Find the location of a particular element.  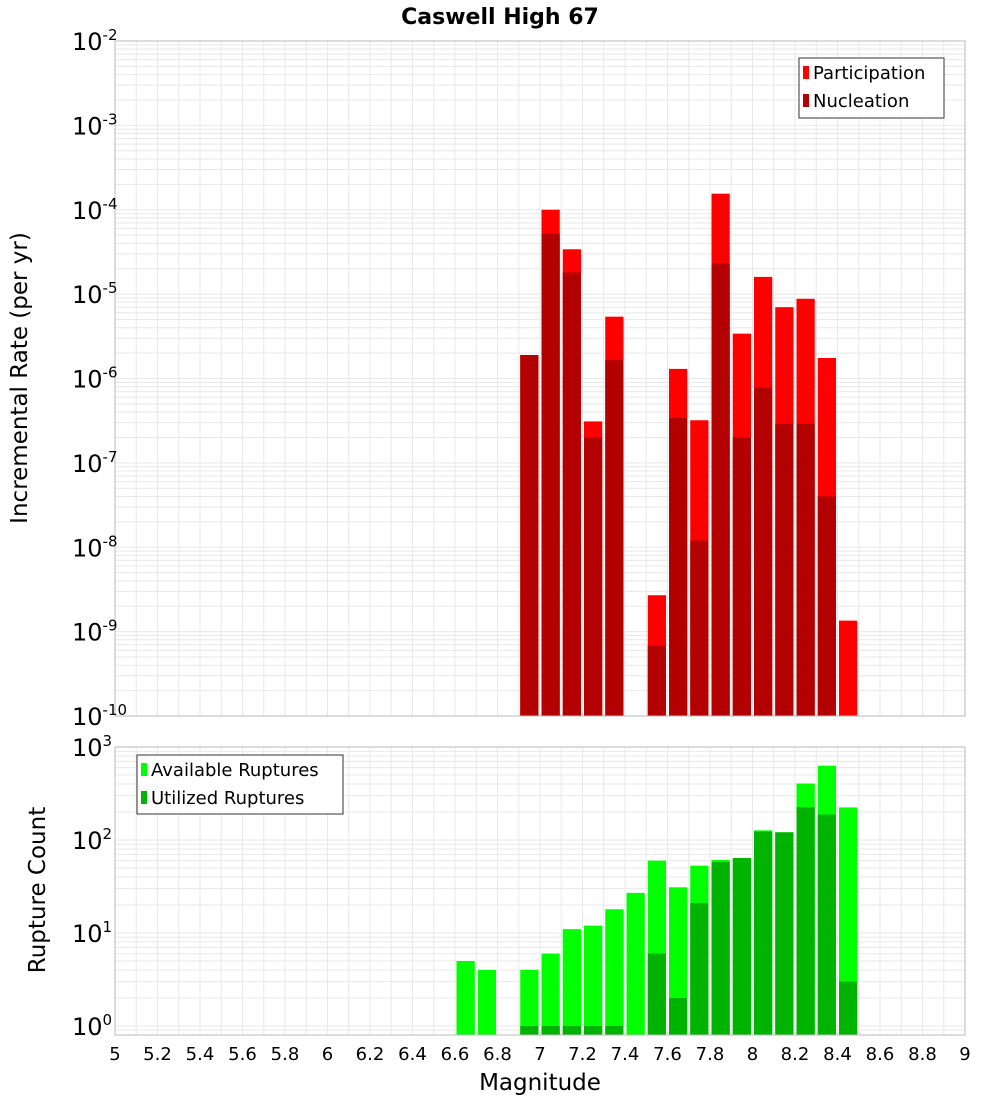

rate-y-axis-label: Incremental Rate (per yr) is located at coordinates (20, 378).